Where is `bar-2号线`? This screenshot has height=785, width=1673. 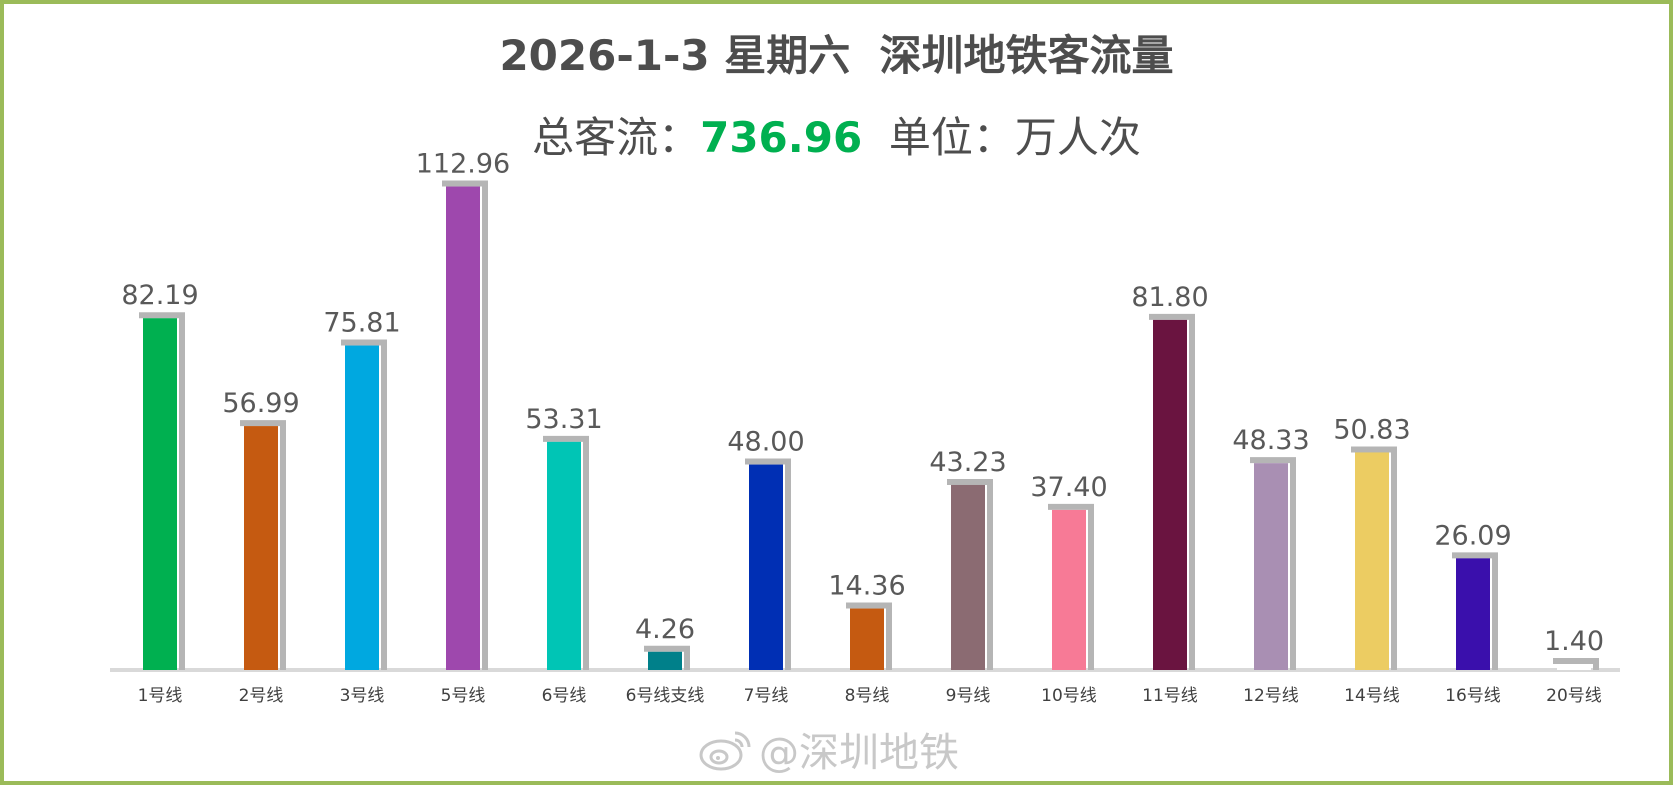 bar-2号线 is located at coordinates (261, 548).